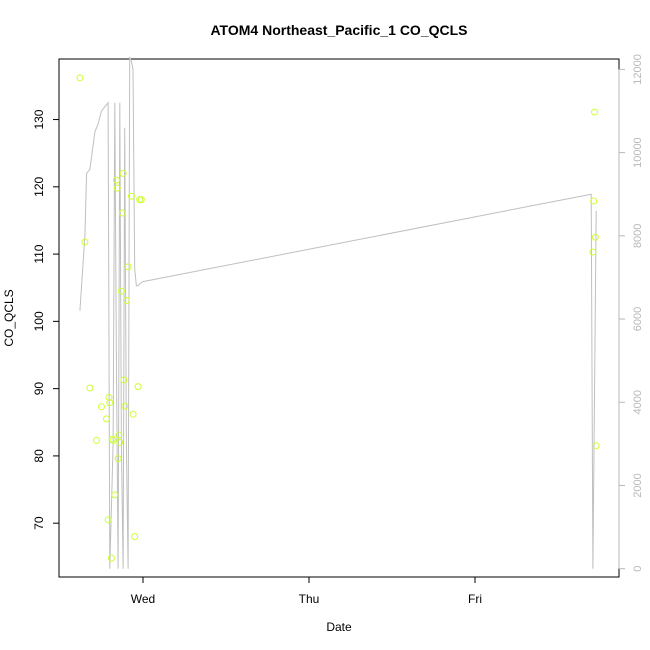 This screenshot has width=650, height=650. What do you see at coordinates (39, 119) in the screenshot?
I see `y-tick-label: 130` at bounding box center [39, 119].